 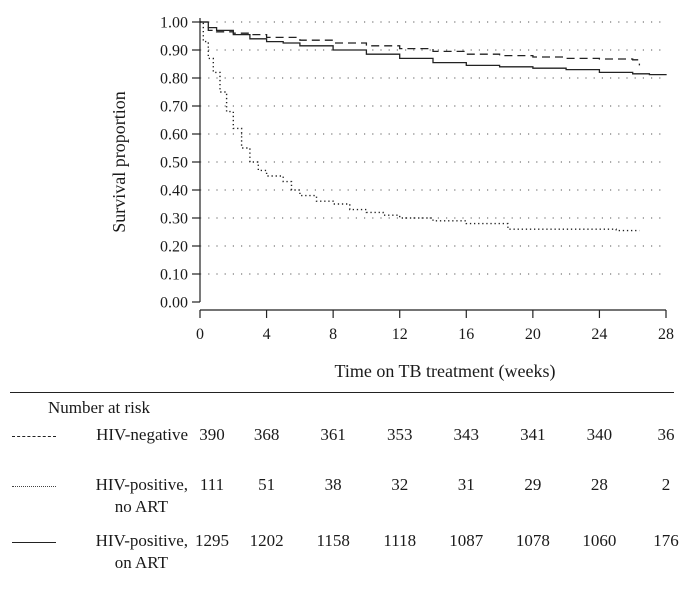 What do you see at coordinates (212, 434) in the screenshot?
I see `risk-count-cell: 390` at bounding box center [212, 434].